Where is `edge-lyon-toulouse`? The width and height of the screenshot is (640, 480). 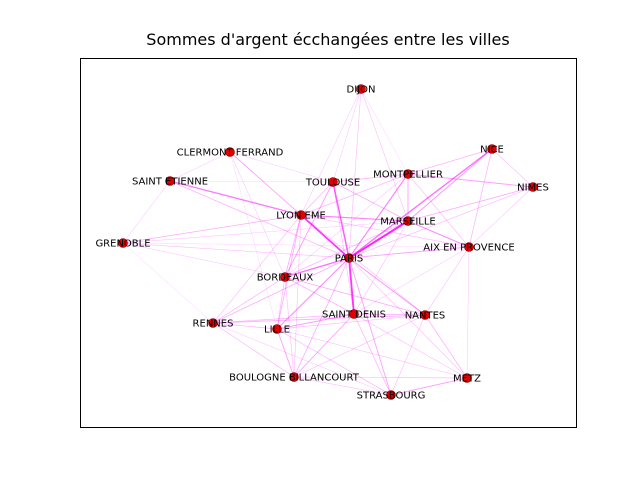
edge-lyon-toulouse is located at coordinates (317, 198).